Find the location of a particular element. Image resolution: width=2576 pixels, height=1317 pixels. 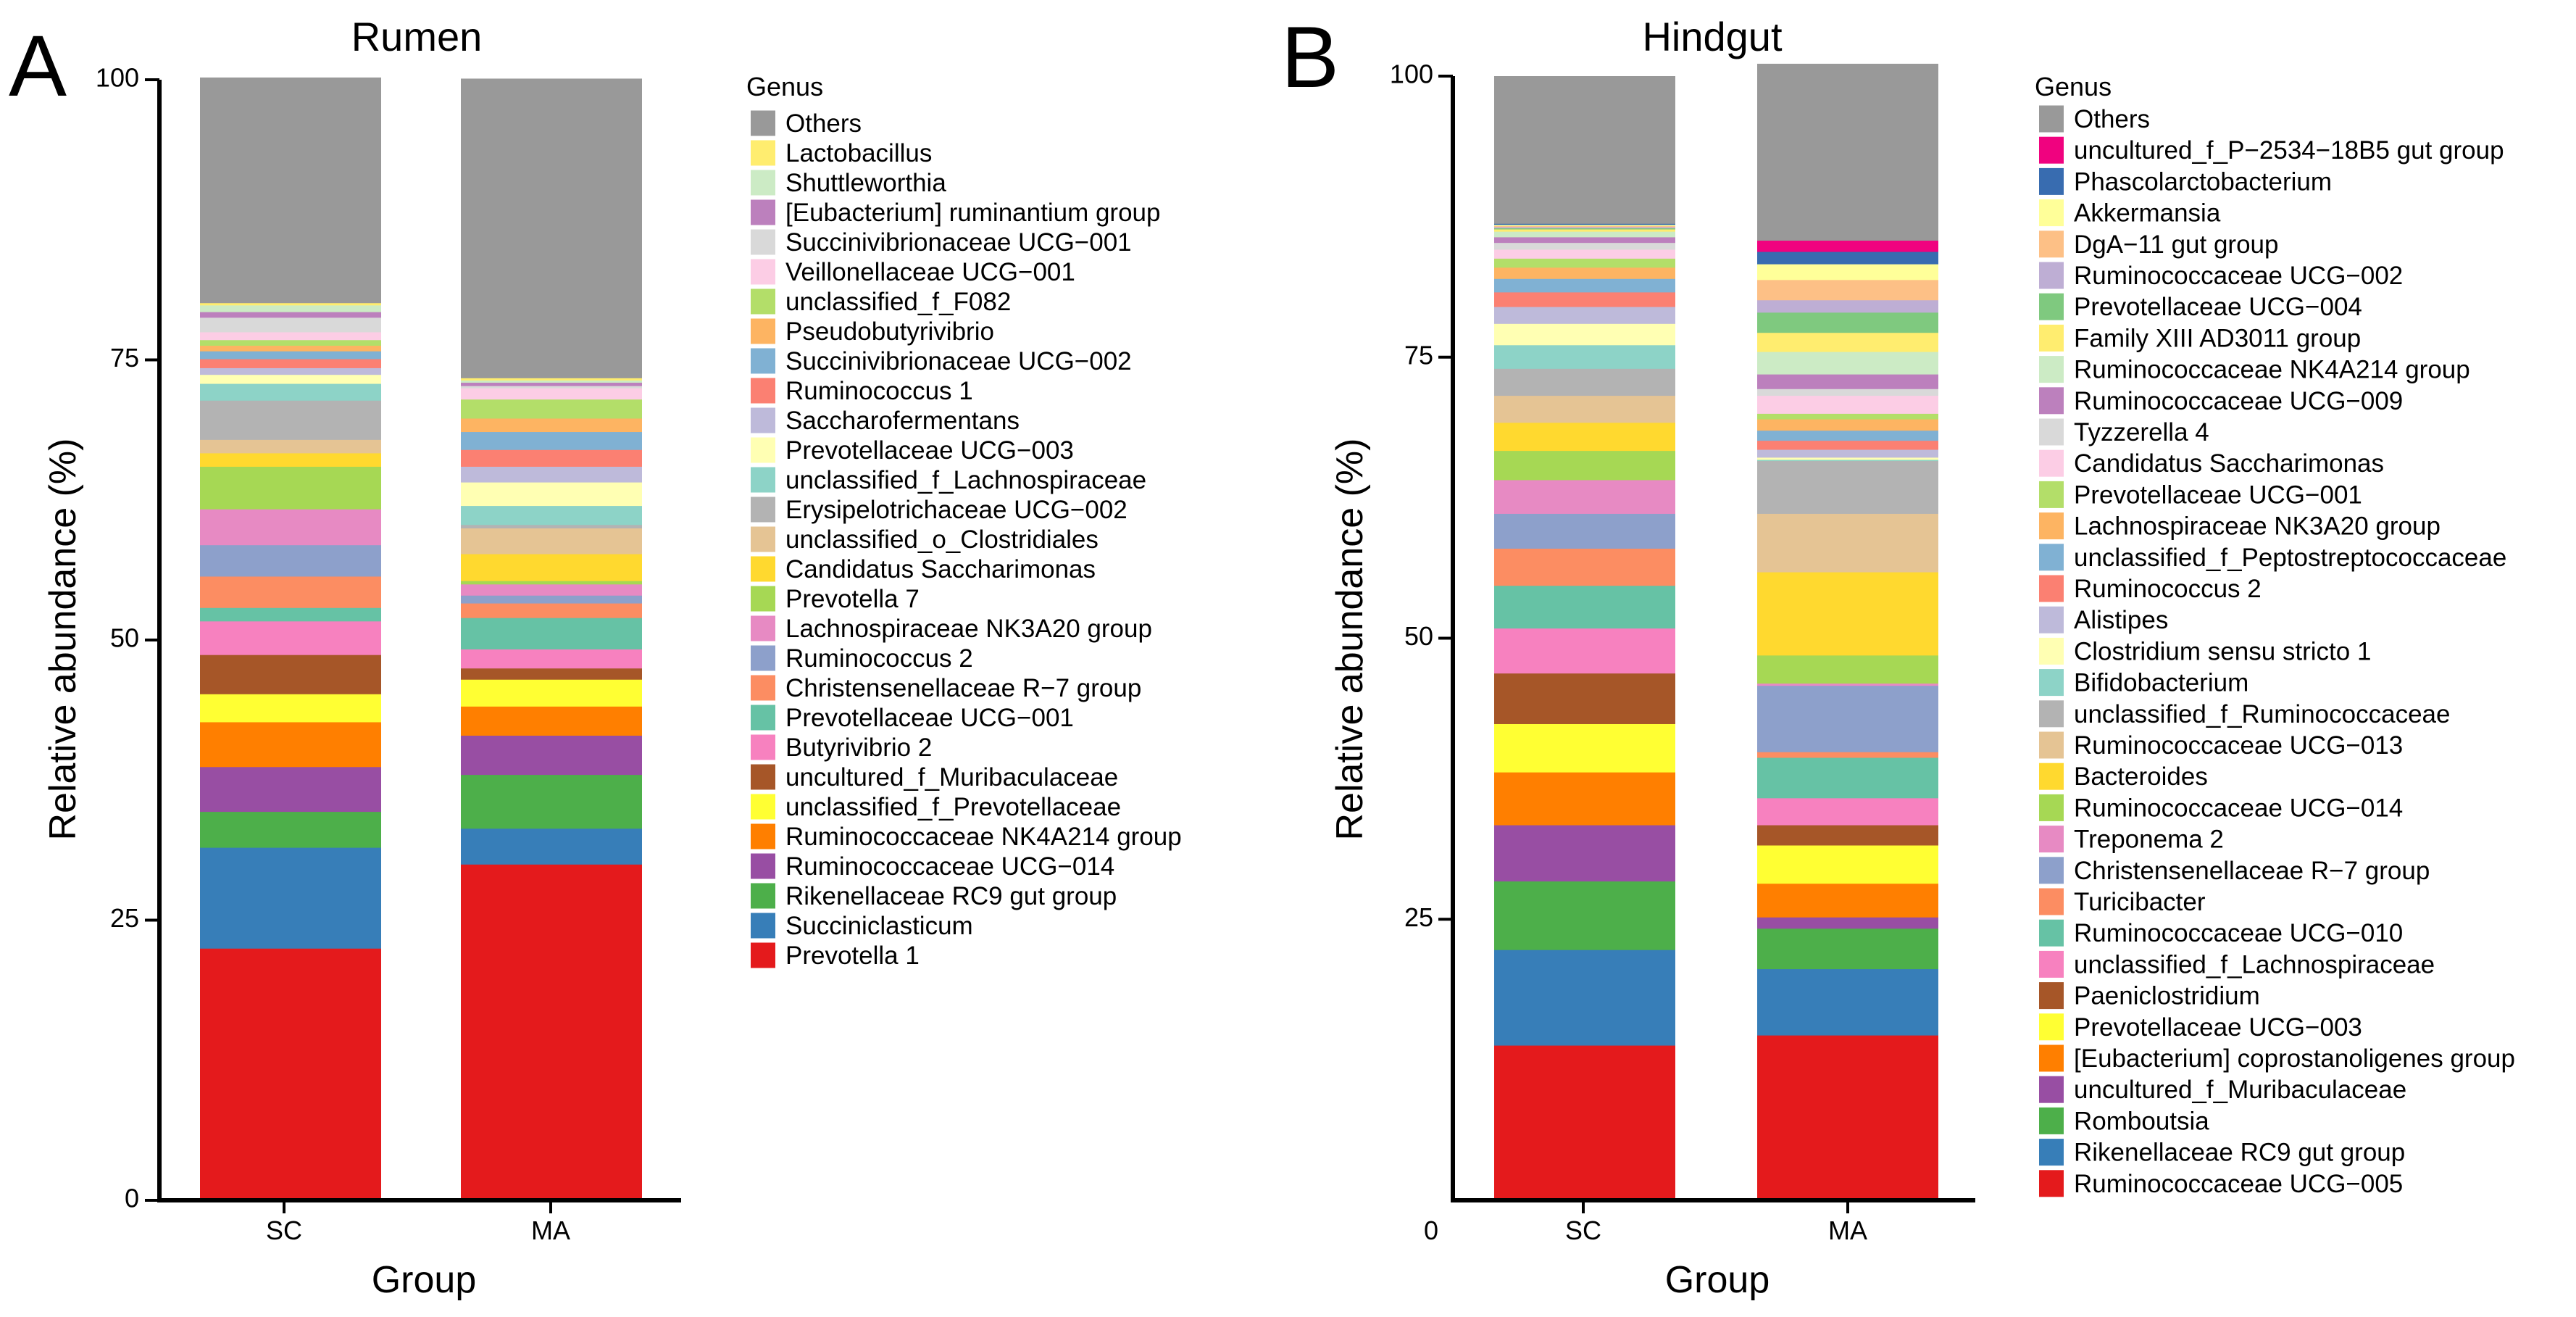

hindgut-legend-label-lachnospiraceae-nk3a20-group: Lachnospiraceae NK3A20 group is located at coordinates (2257, 526).